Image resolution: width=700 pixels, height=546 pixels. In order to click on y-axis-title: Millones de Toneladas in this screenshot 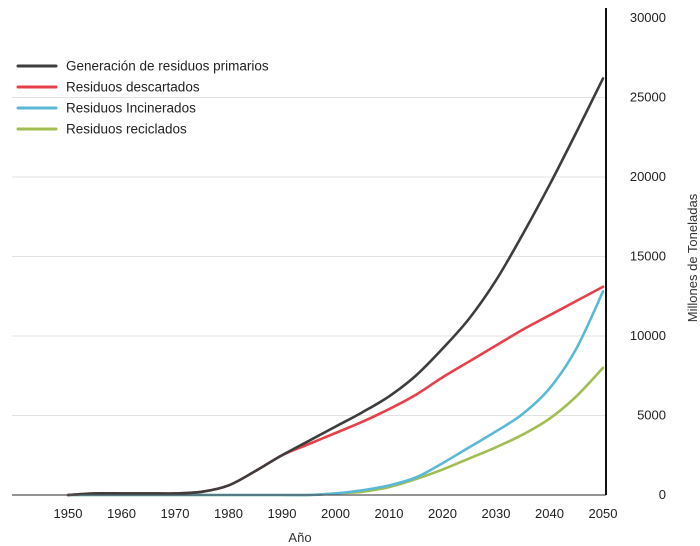, I will do `click(692, 257)`.